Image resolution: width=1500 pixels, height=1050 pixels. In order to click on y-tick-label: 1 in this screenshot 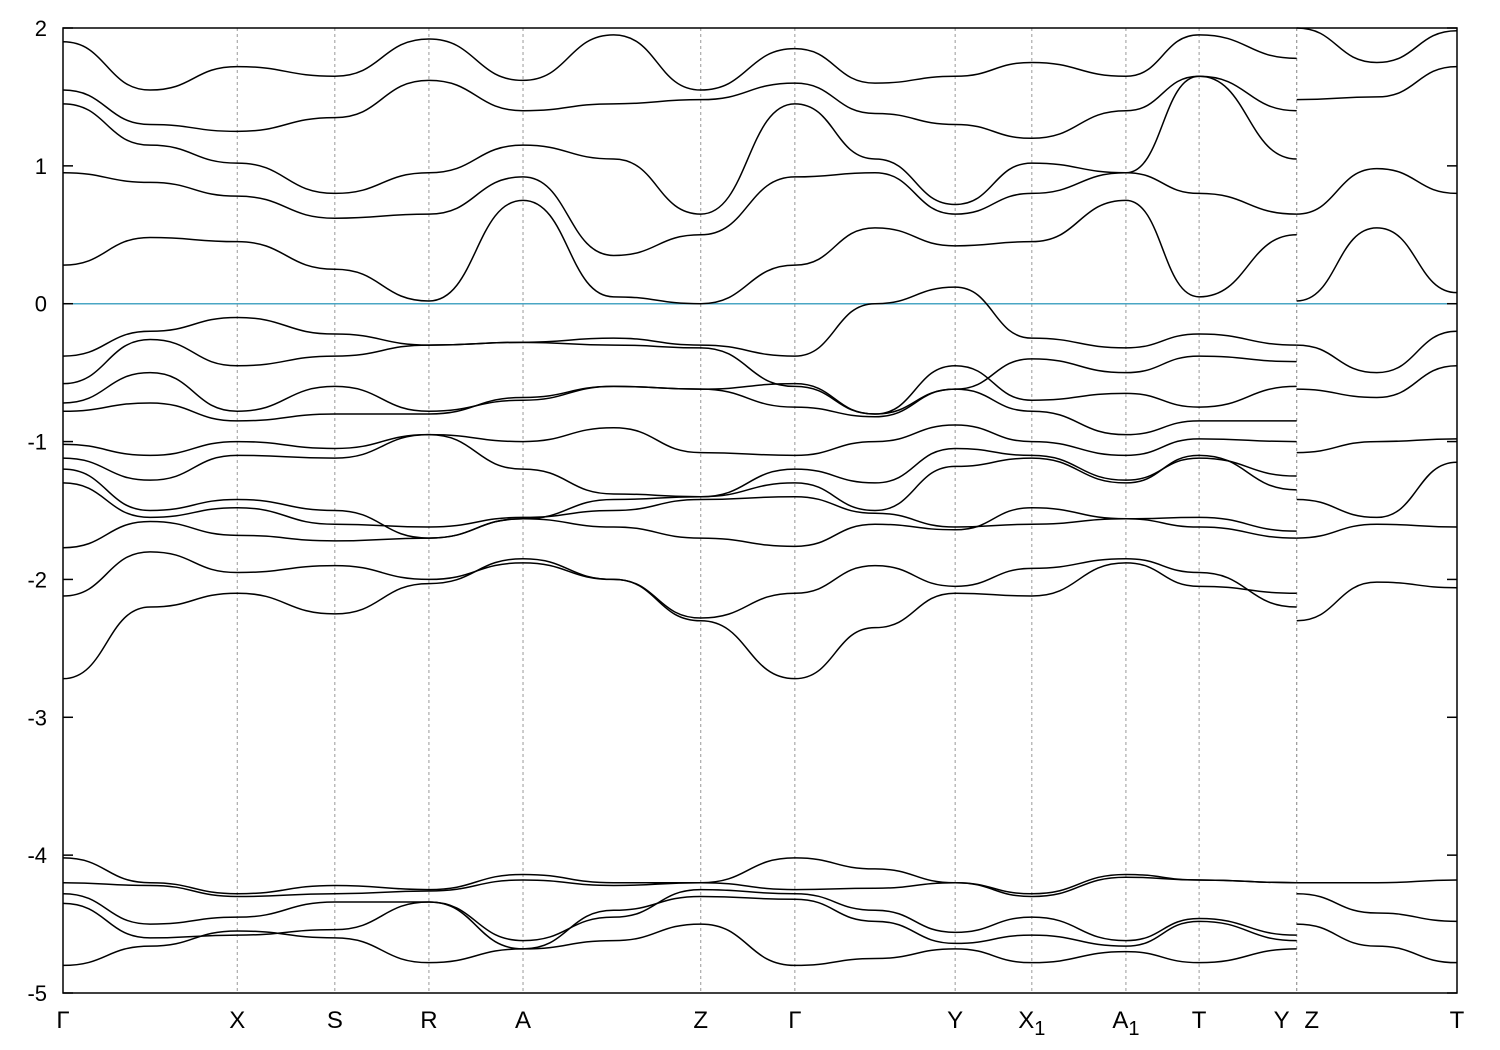, I will do `click(41, 166)`.